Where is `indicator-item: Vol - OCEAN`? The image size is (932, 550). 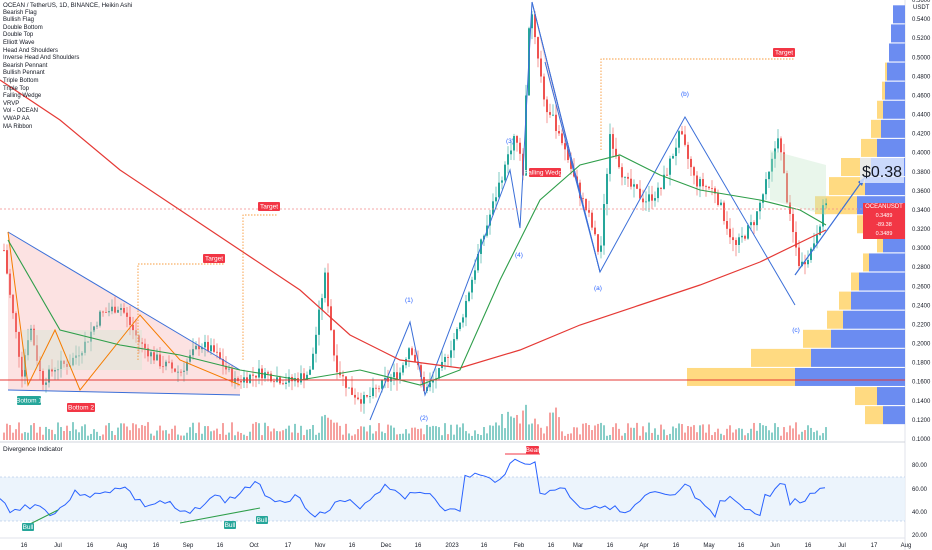
indicator-item: Vol - OCEAN is located at coordinates (21, 111).